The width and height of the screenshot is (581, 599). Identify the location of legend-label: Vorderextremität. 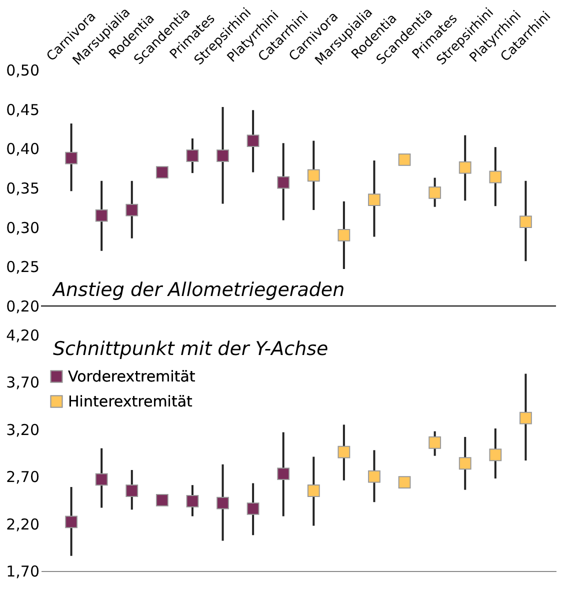
(132, 377).